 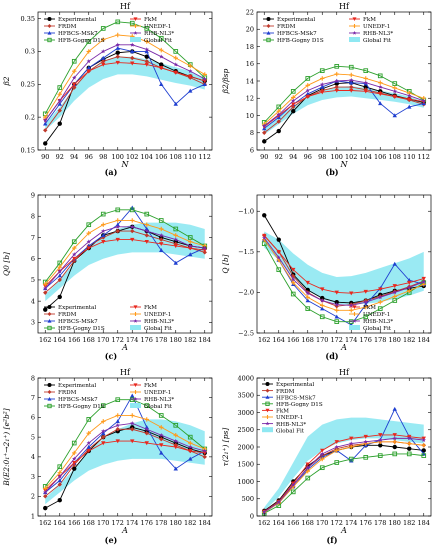 What do you see at coordinates (118, 523) in the screenshot?
I see `x-tick-label: 172` at bounding box center [118, 523].